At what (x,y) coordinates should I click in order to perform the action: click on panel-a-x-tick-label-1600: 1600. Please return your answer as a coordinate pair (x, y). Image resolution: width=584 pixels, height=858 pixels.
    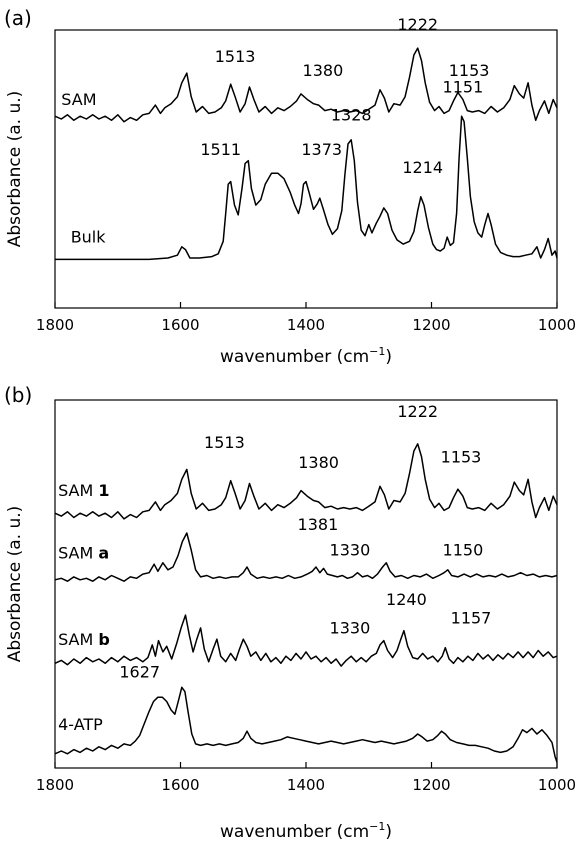
    Looking at the image, I should click on (180, 325).